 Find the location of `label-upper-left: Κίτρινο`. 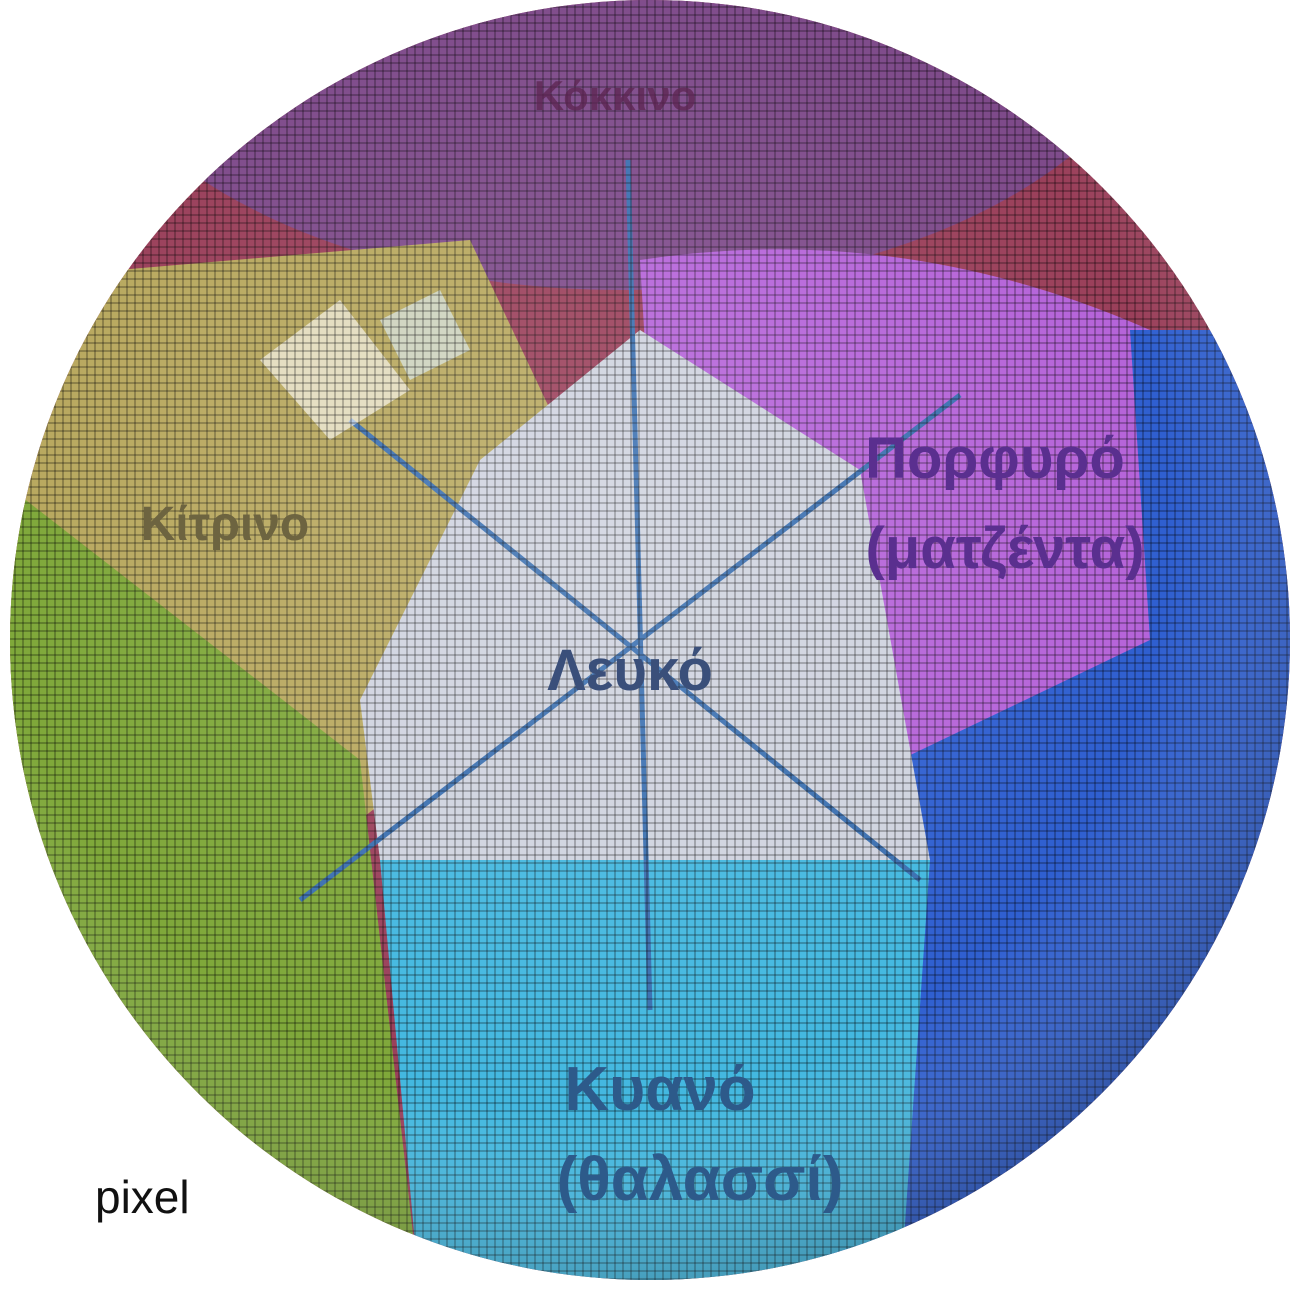

label-upper-left: Κίτρινο is located at coordinates (225, 524).